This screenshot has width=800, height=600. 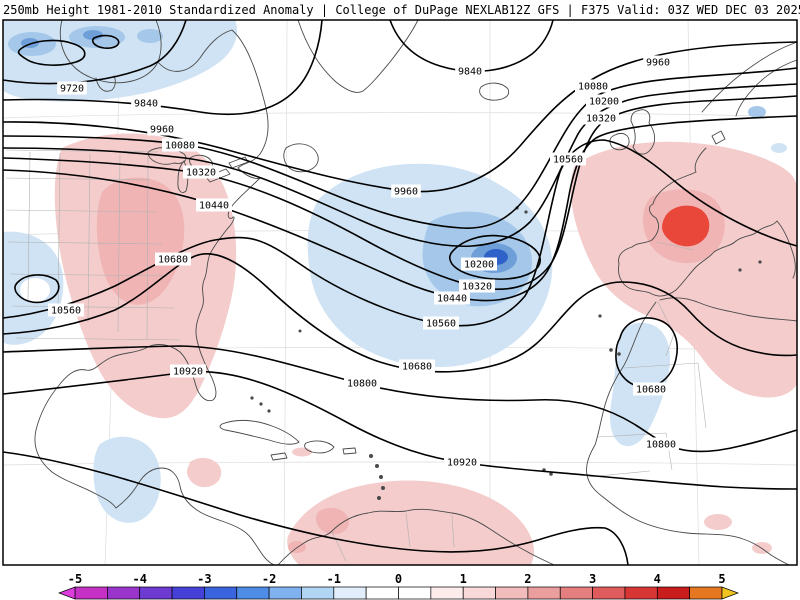 I want to click on colorbar-left-arrow, so click(x=67, y=593).